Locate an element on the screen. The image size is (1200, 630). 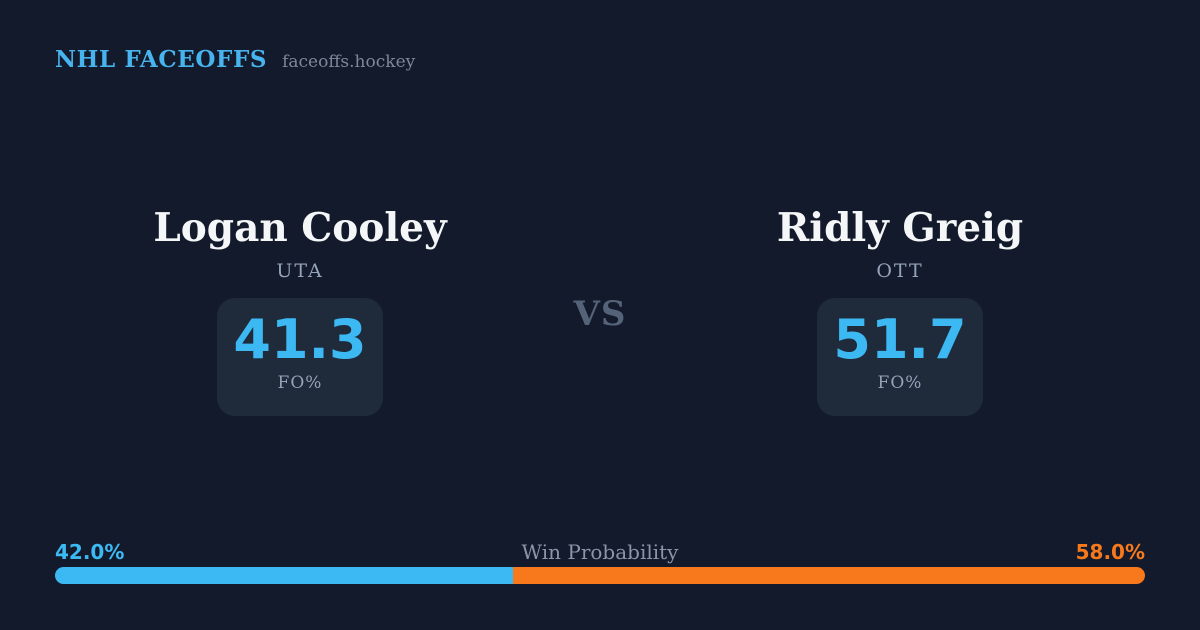
win-probability-labels-row: 42.0% Win Probability 58.0% is located at coordinates (600, 552).